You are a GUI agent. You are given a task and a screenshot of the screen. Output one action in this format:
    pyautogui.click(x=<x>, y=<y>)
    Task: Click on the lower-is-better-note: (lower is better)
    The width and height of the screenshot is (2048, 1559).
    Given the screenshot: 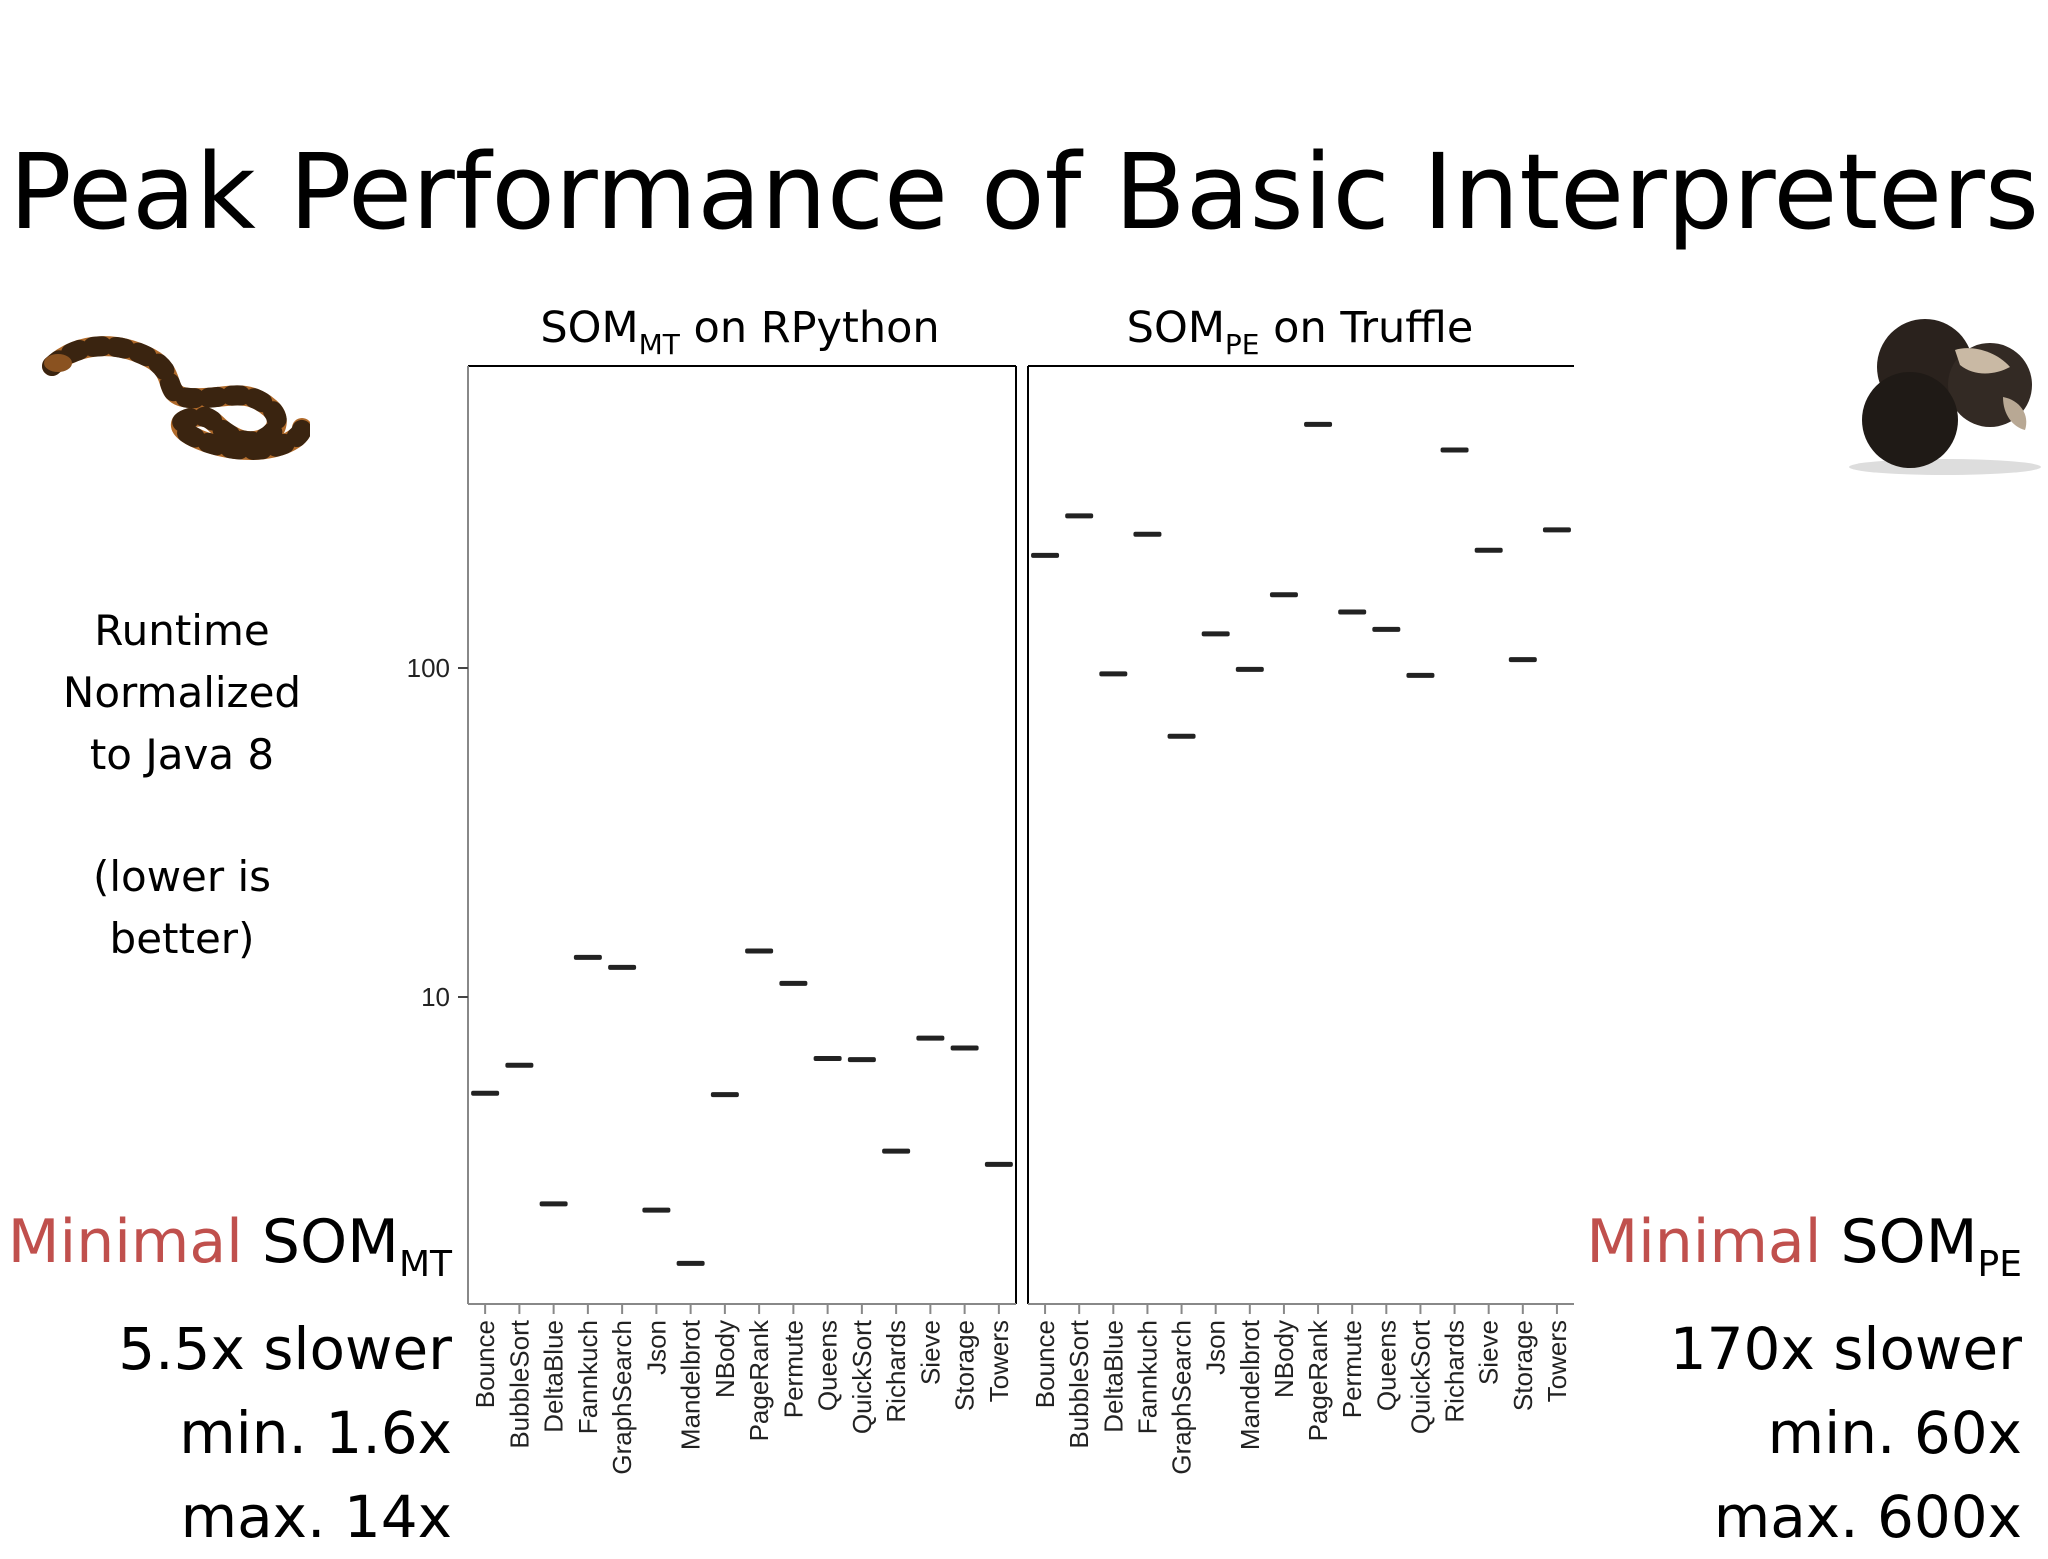 What is the action you would take?
    pyautogui.click(x=182, y=908)
    